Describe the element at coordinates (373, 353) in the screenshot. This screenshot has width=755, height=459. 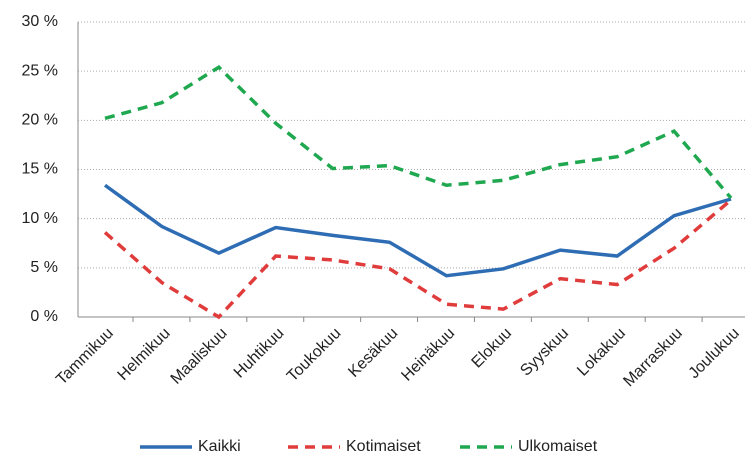
I see `x-tick-label: Kesäkuu` at that location.